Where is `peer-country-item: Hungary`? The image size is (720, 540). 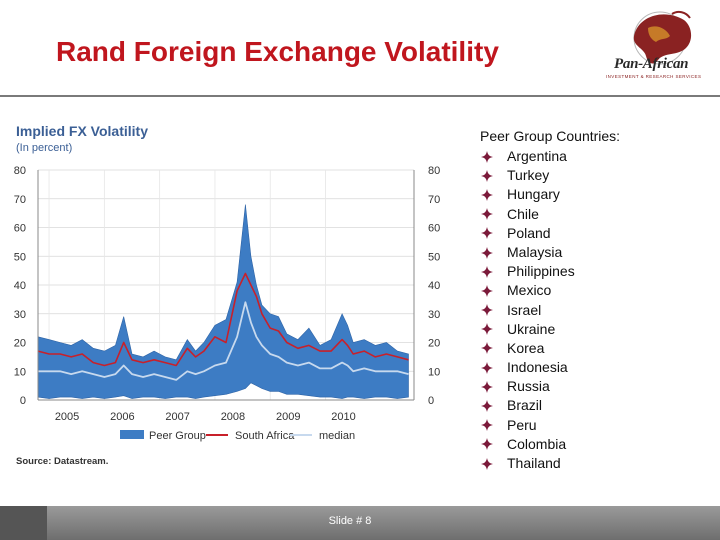 peer-country-item: Hungary is located at coordinates (528, 194).